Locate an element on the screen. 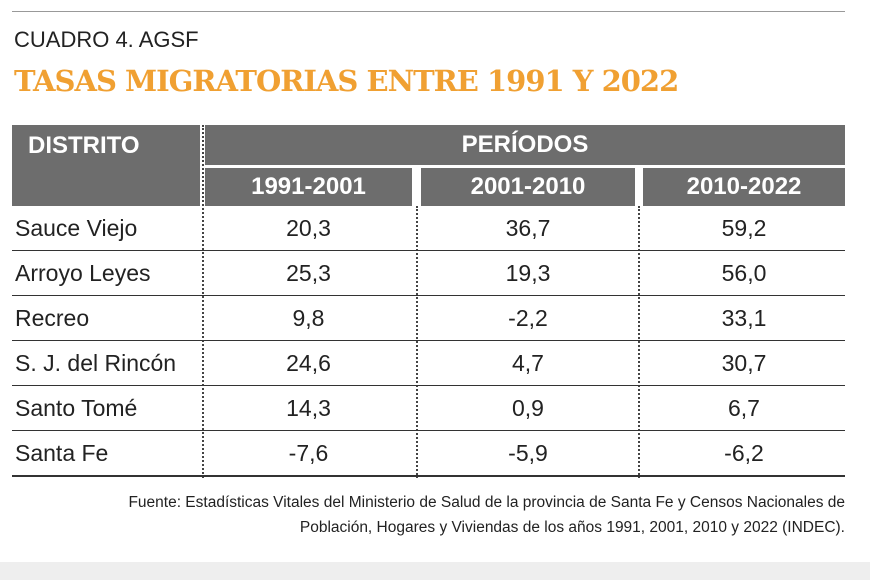 This screenshot has height=580, width=870. rate-value: 36,7 is located at coordinates (528, 228).